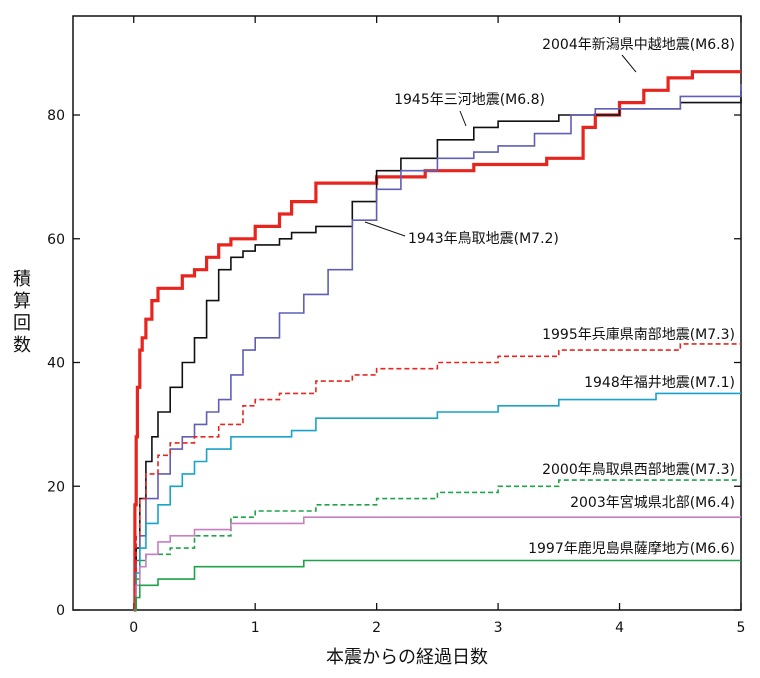 The width and height of the screenshot is (760, 678). I want to click on x-tick-label: 3, so click(498, 628).